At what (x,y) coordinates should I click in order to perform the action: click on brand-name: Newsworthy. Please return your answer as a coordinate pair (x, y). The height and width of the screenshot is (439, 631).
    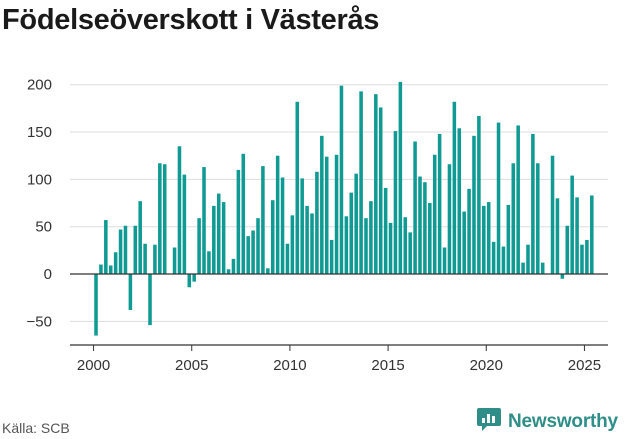
    Looking at the image, I should click on (563, 421).